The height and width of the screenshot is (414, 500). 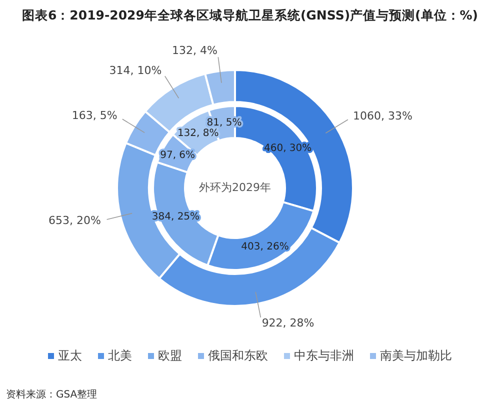 I want to click on data-label: 97, 6%, so click(x=178, y=156).